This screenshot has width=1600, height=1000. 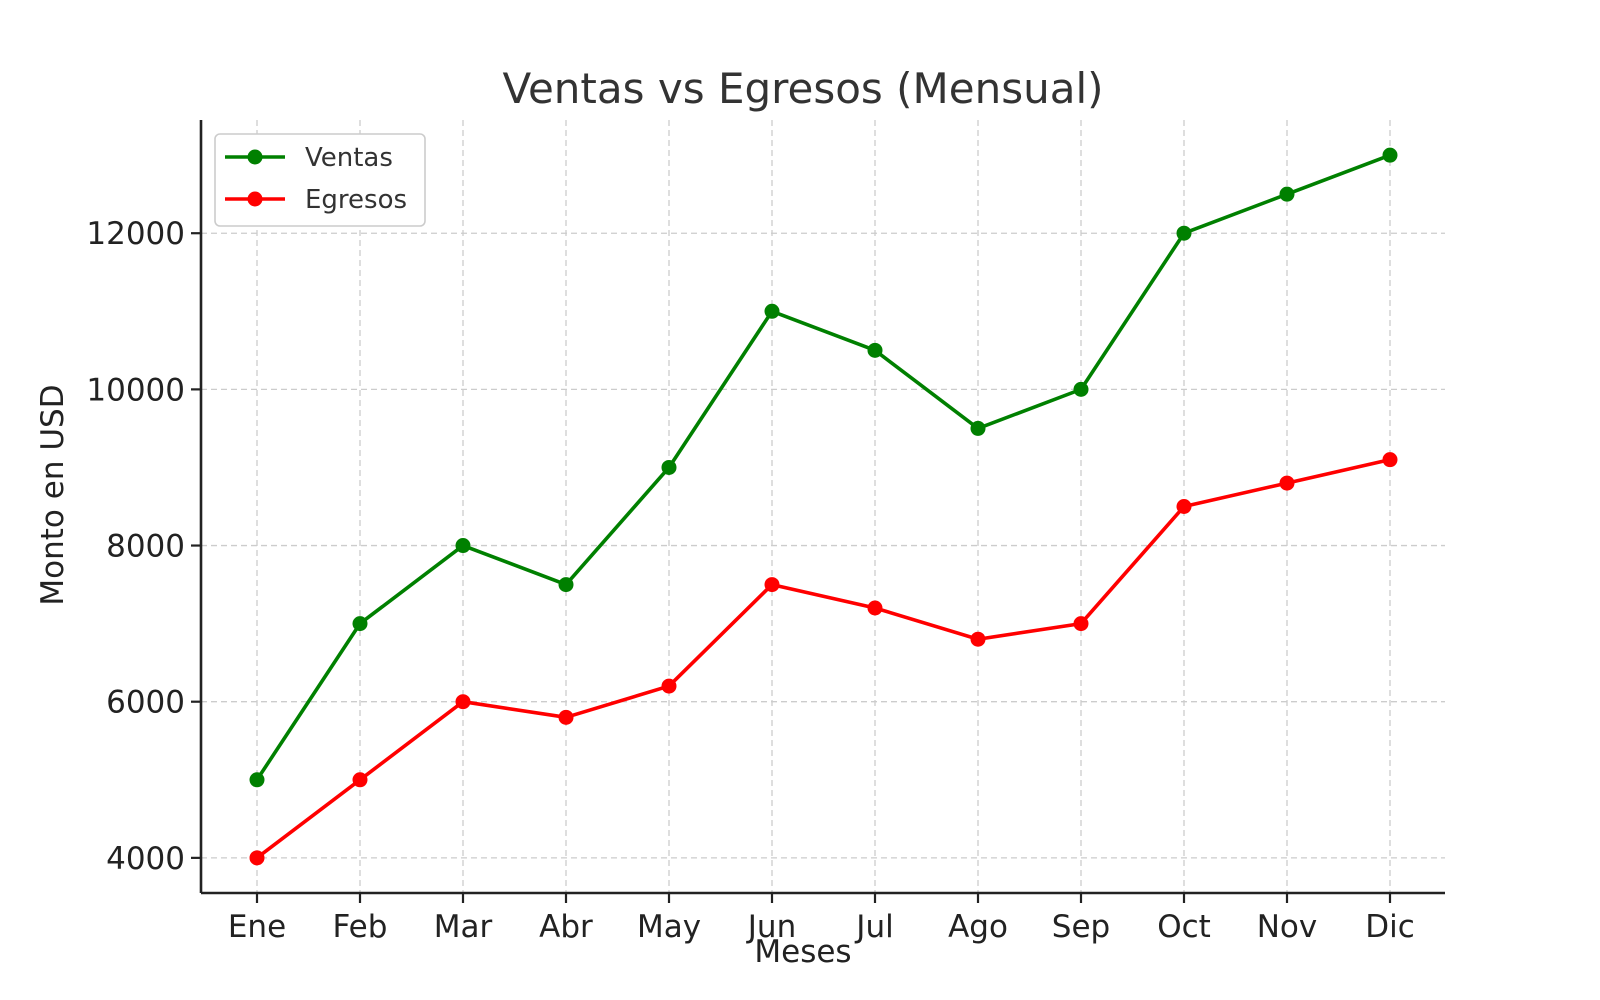 What do you see at coordinates (1287, 927) in the screenshot?
I see `x-tick-label: Nov` at bounding box center [1287, 927].